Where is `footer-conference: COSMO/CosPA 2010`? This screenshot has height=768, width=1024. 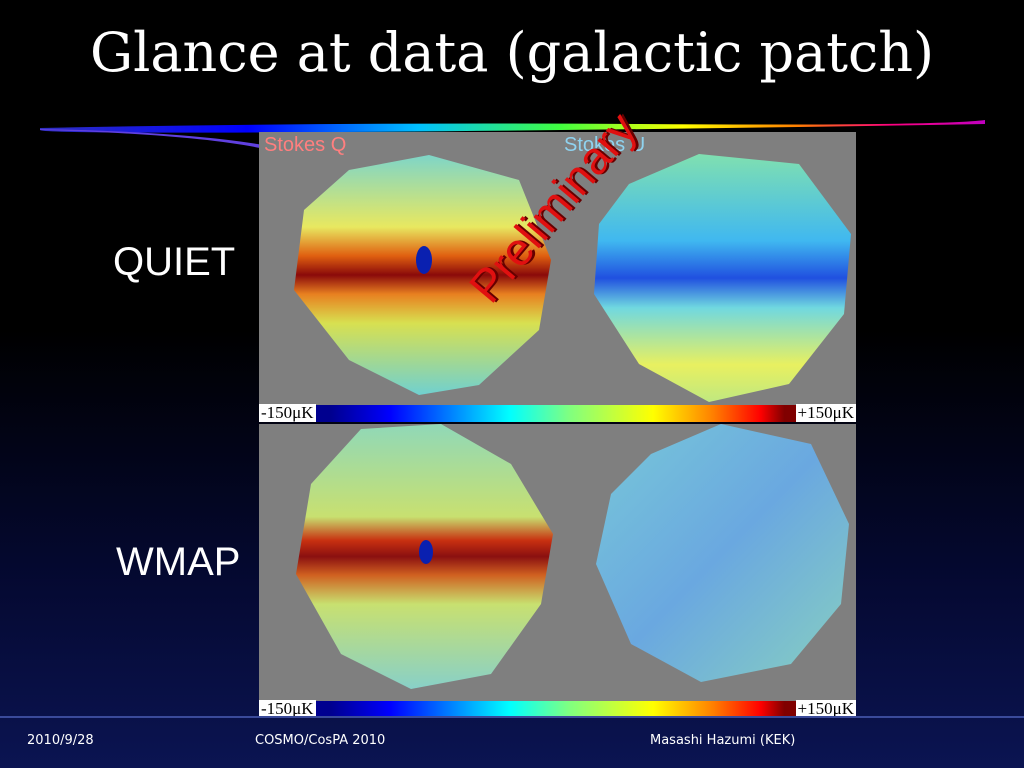 footer-conference: COSMO/CosPA 2010 is located at coordinates (320, 740).